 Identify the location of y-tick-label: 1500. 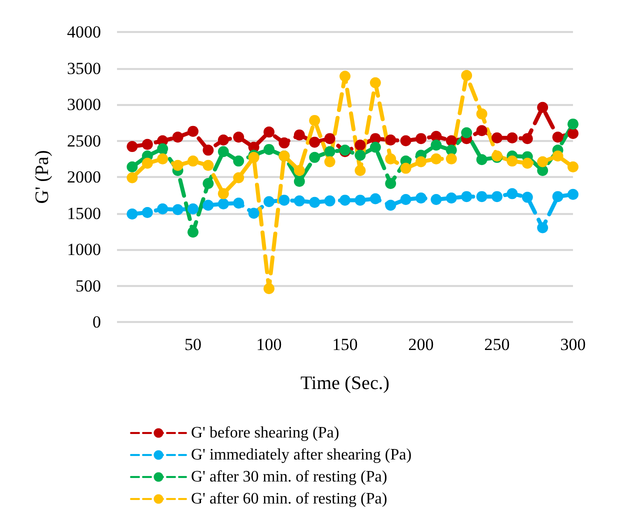
(84, 213).